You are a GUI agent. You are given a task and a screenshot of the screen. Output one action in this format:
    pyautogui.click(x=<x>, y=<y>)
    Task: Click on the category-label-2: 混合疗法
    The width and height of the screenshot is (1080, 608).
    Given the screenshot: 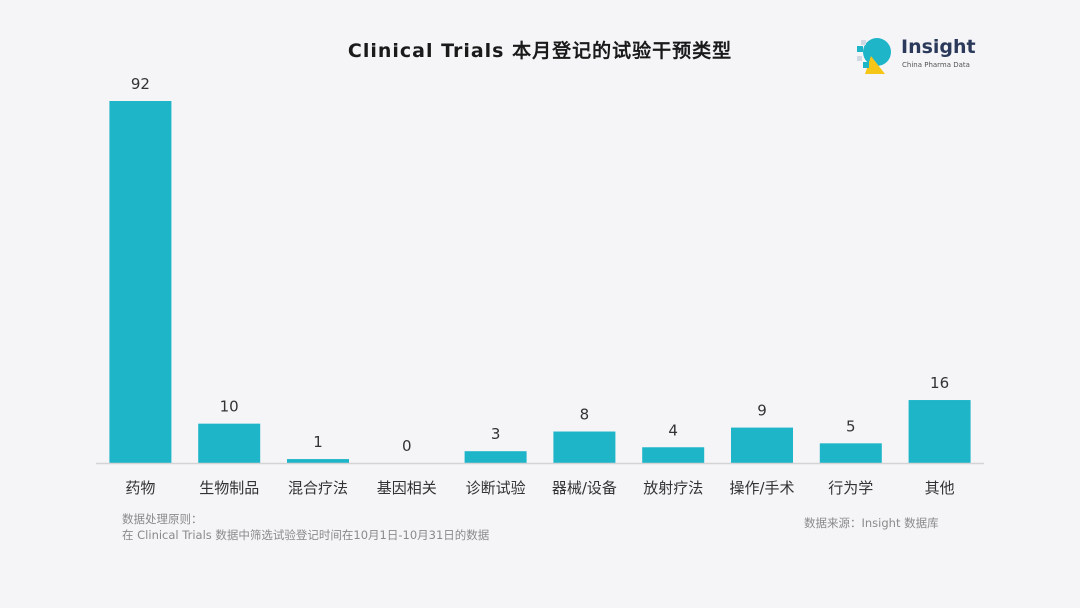 What is the action you would take?
    pyautogui.click(x=318, y=488)
    